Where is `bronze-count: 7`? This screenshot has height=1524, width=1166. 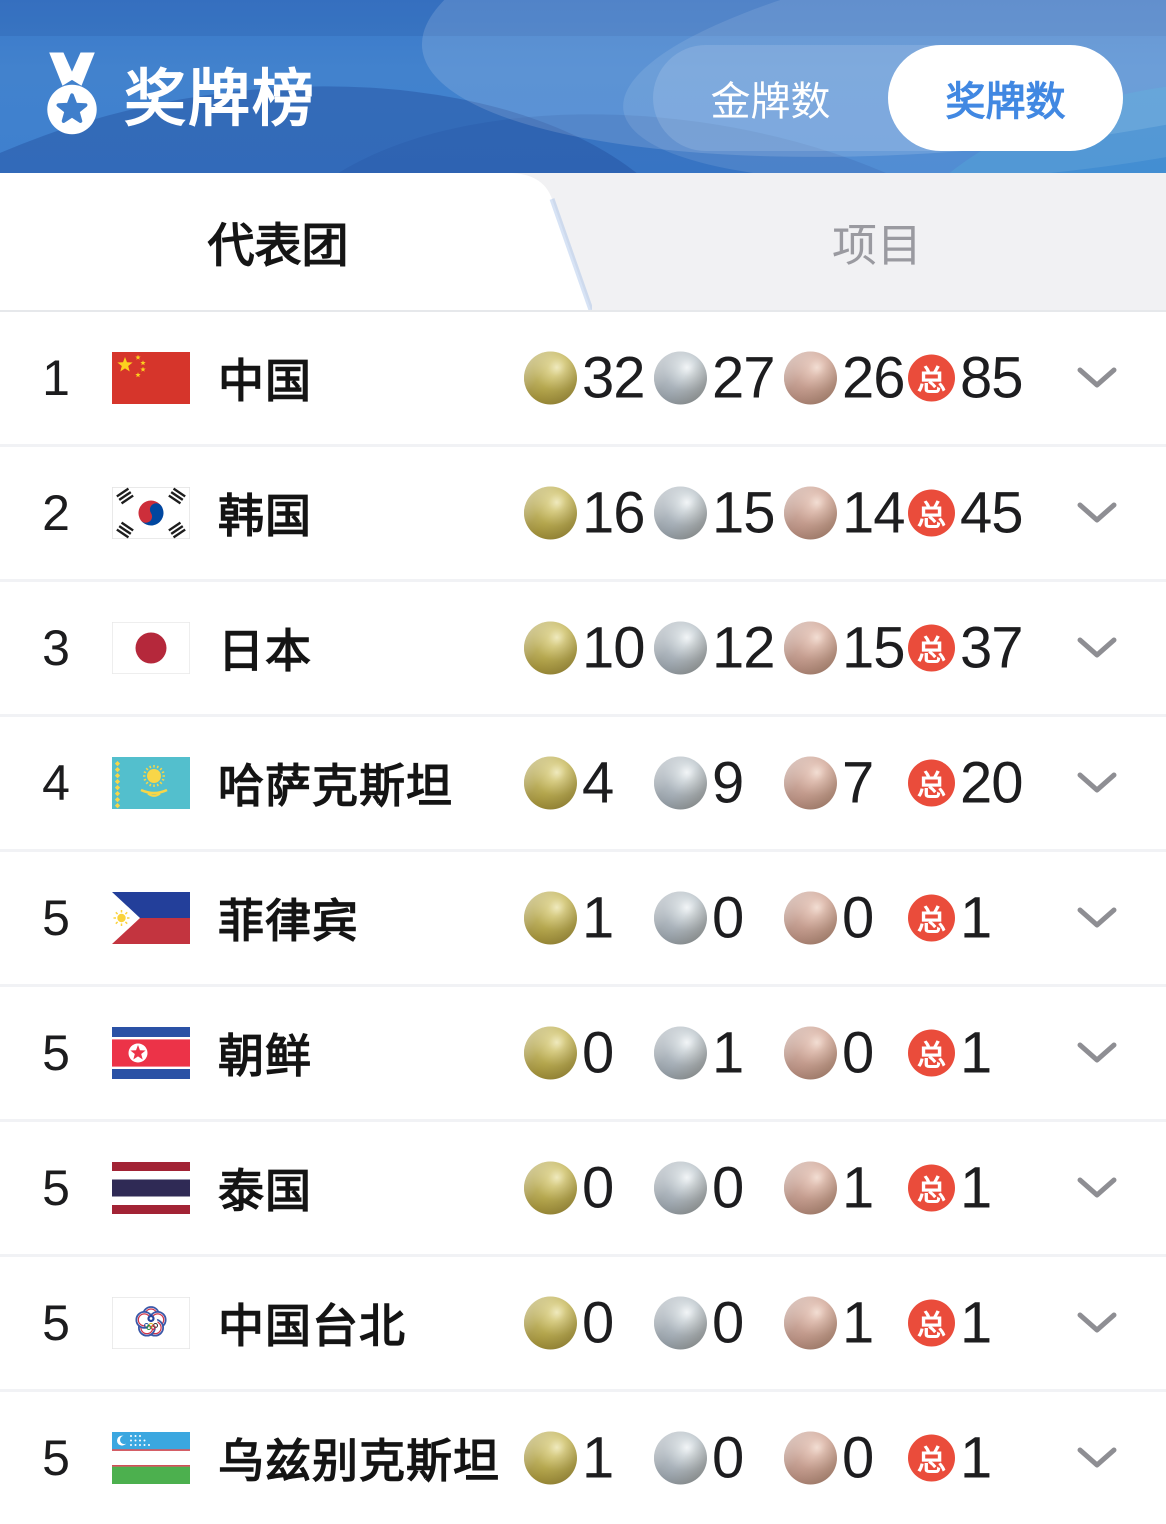
bronze-count: 7 is located at coordinates (858, 783).